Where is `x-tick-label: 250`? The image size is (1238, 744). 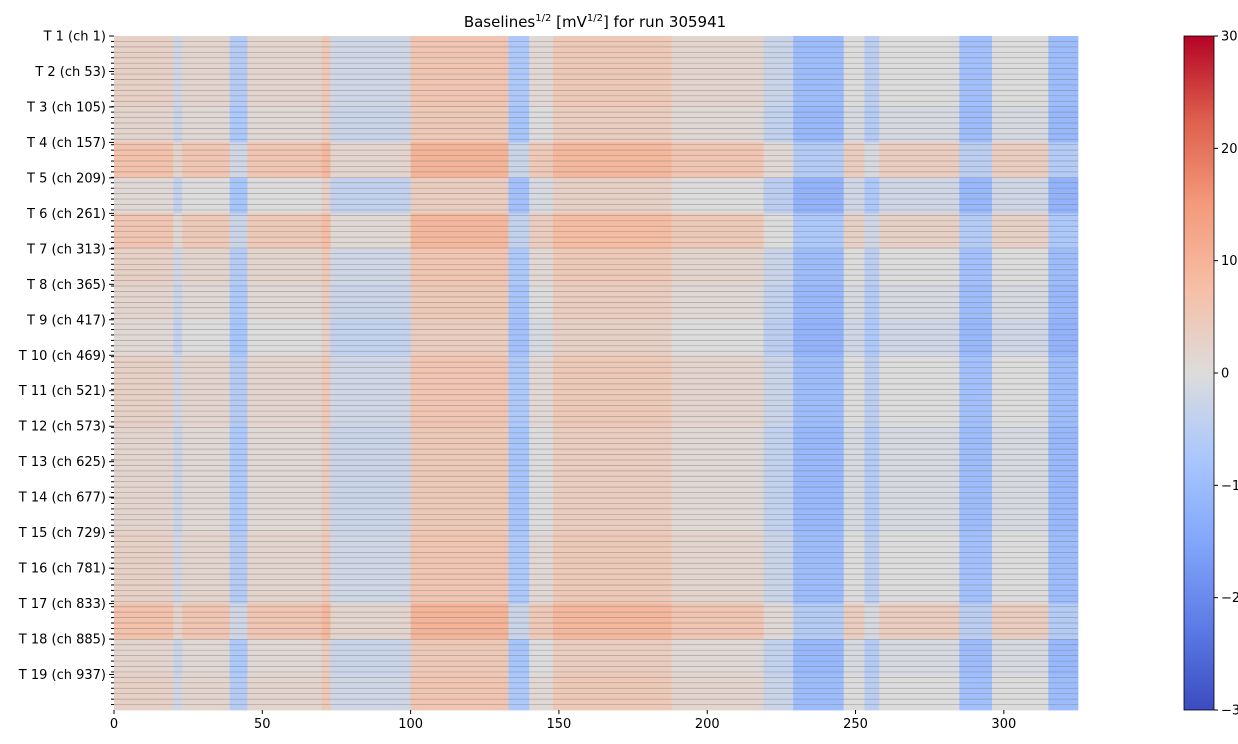 x-tick-label: 250 is located at coordinates (855, 724).